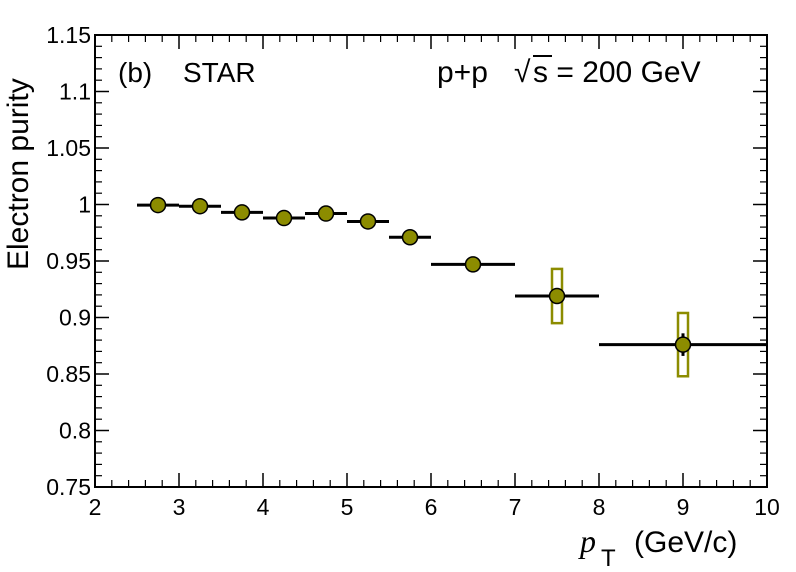 The image size is (796, 572). I want to click on x-tick-label: 9, so click(683, 507).